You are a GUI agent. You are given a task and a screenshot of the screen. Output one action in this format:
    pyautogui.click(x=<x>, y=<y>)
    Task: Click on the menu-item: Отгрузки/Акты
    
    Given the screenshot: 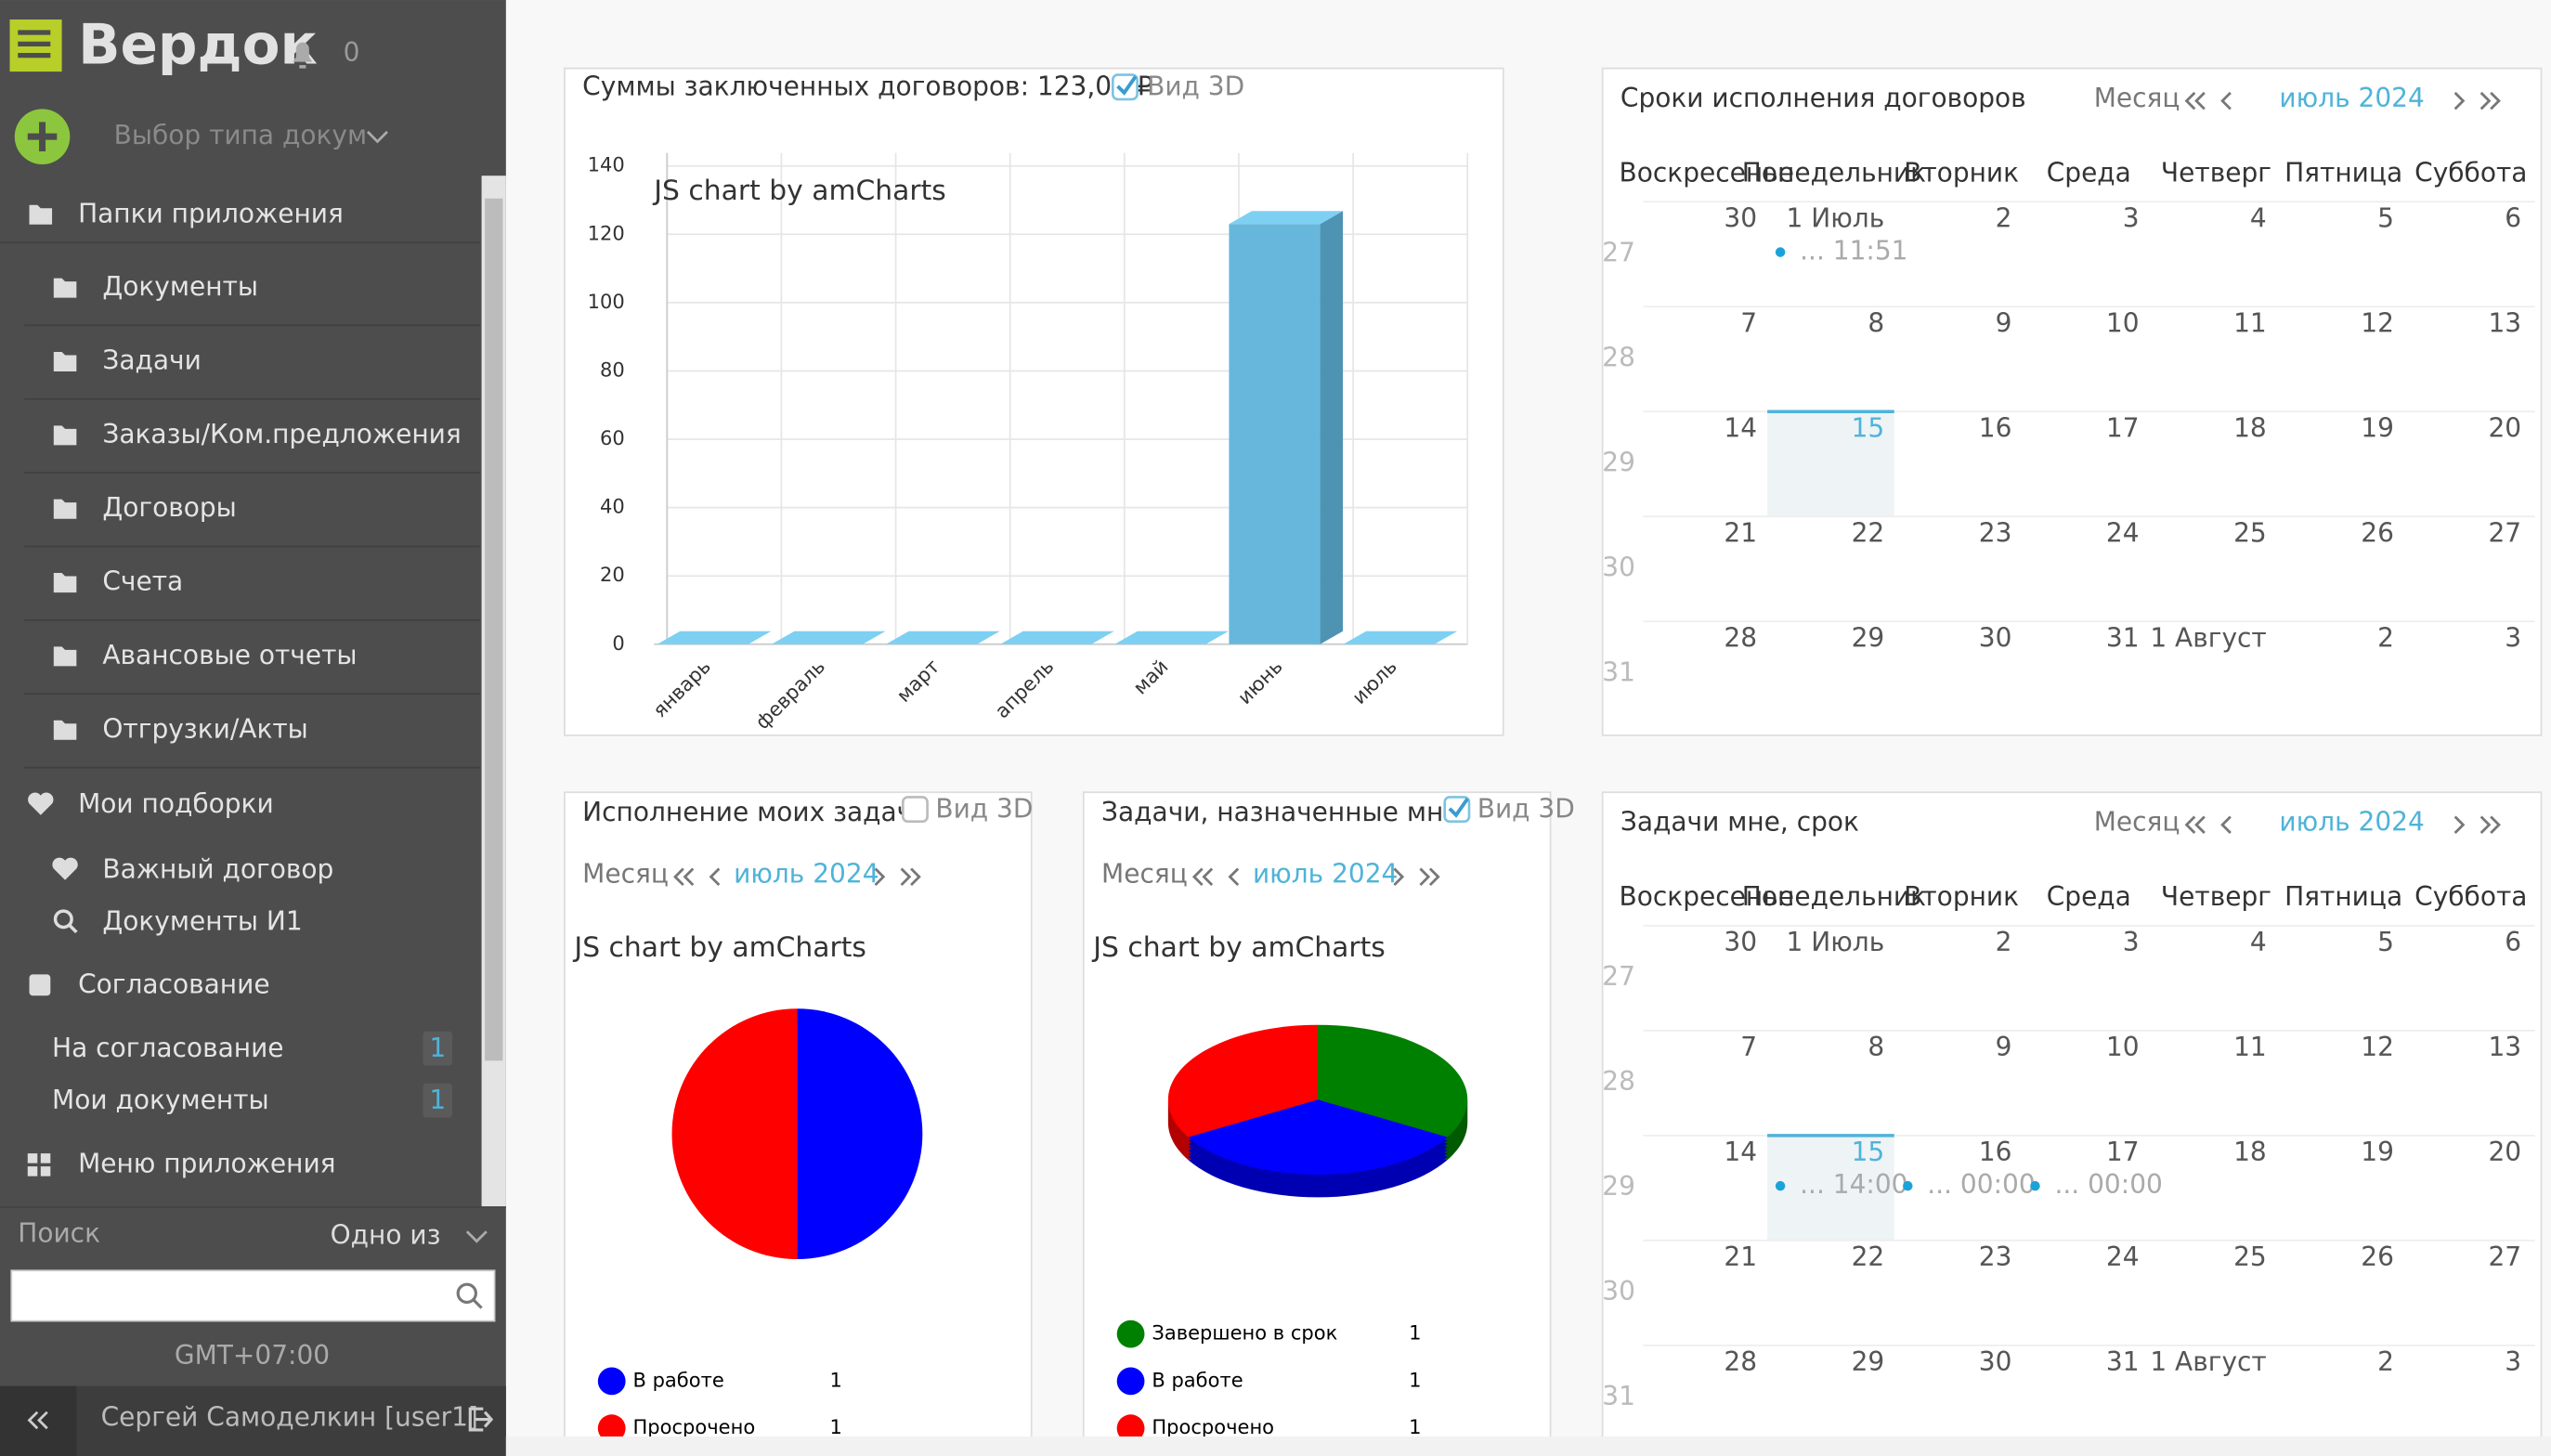 What is the action you would take?
    pyautogui.click(x=204, y=728)
    